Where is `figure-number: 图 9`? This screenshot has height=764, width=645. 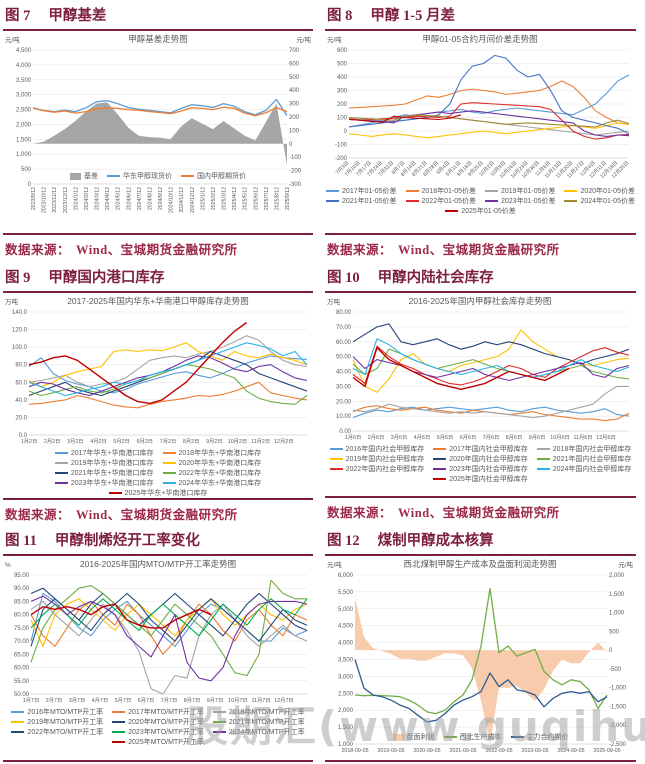
figure-number: 图 9 is located at coordinates (18, 278).